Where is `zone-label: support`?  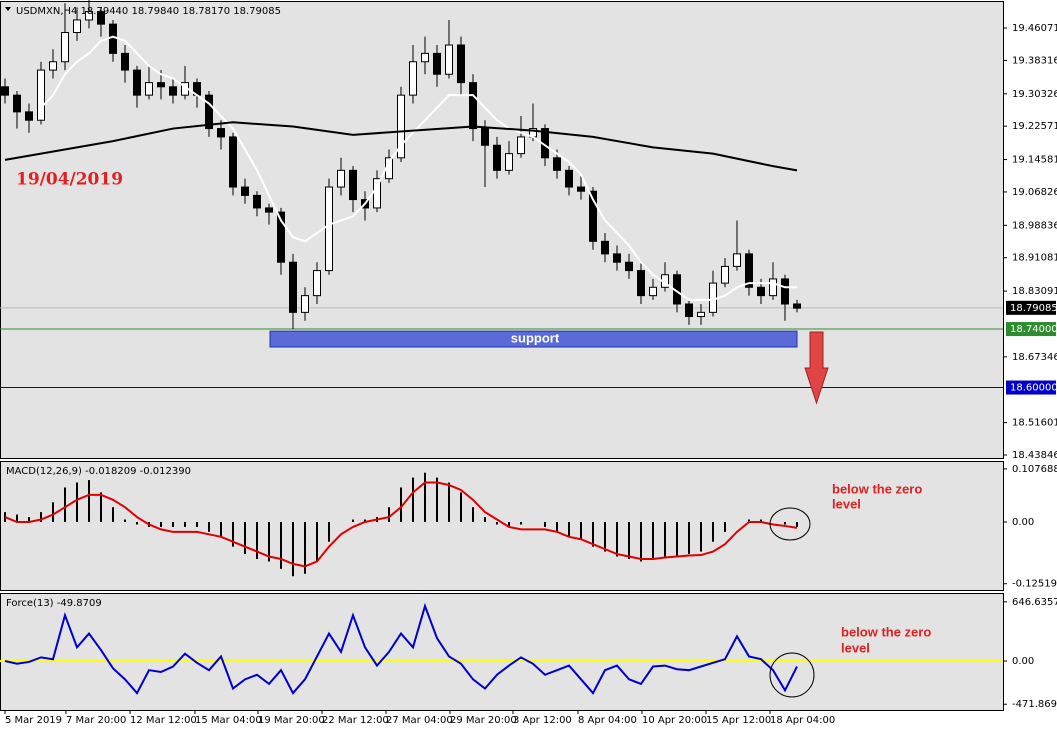 zone-label: support is located at coordinates (535, 338).